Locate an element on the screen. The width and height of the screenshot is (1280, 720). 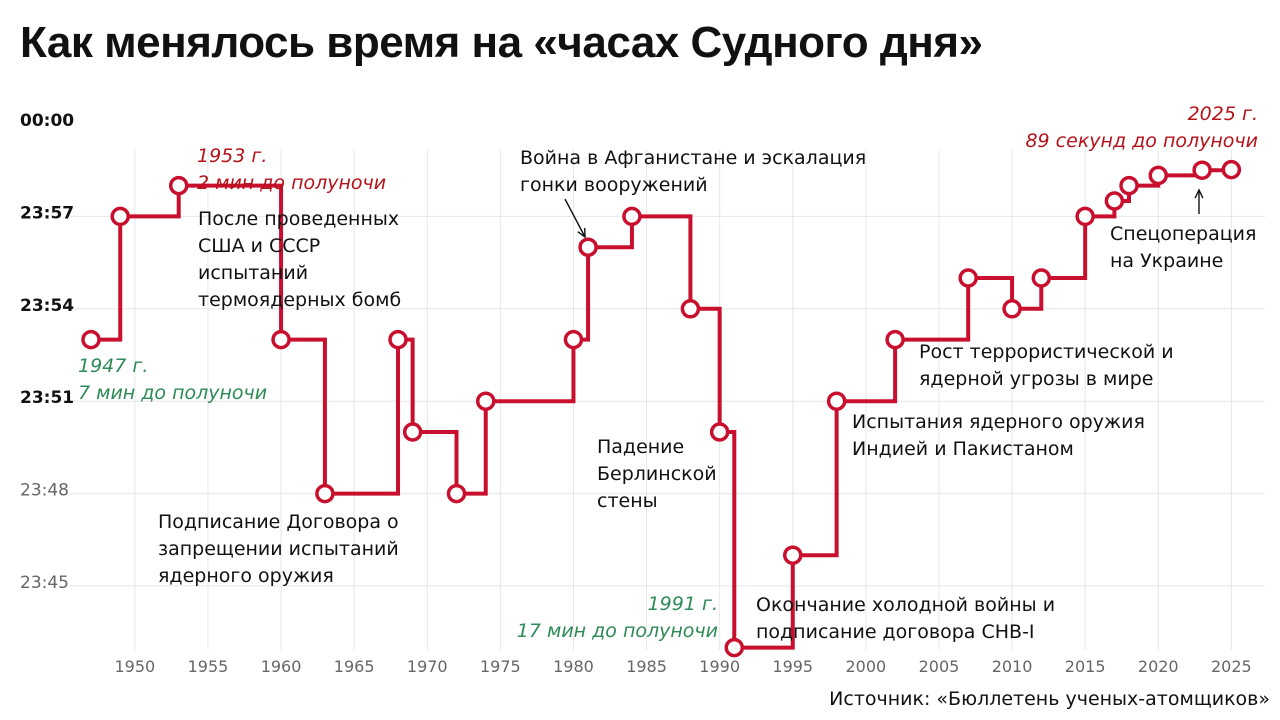
x-tick-label: 1960 is located at coordinates (281, 666).